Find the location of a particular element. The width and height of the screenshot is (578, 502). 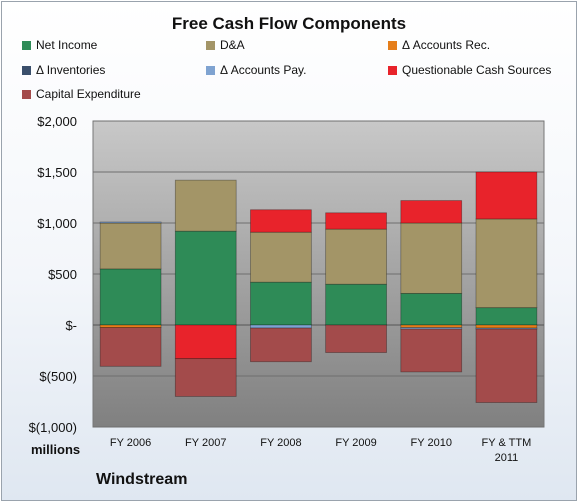

legend-swatch-inventories is located at coordinates (26, 70).